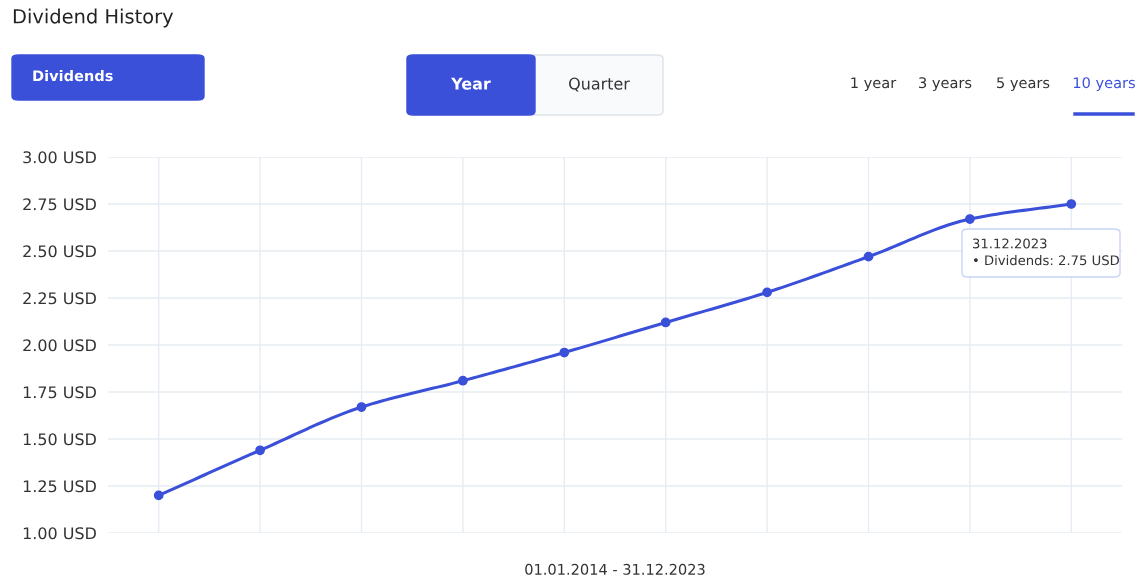  I want to click on text: 3 years, so click(945, 84).